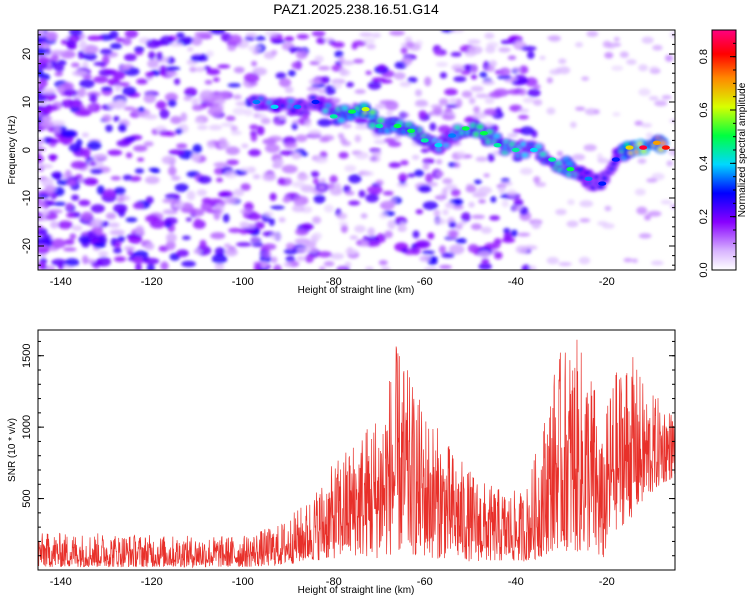 This screenshot has width=750, height=605. I want to click on top-x-tick-label: -60, so click(425, 282).